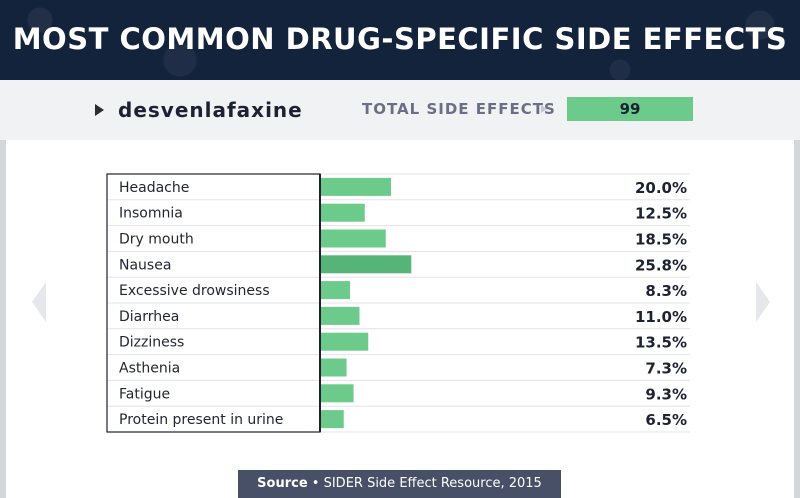 Image resolution: width=800 pixels, height=498 pixels. Describe the element at coordinates (282, 483) in the screenshot. I see `source-label: Source` at that location.